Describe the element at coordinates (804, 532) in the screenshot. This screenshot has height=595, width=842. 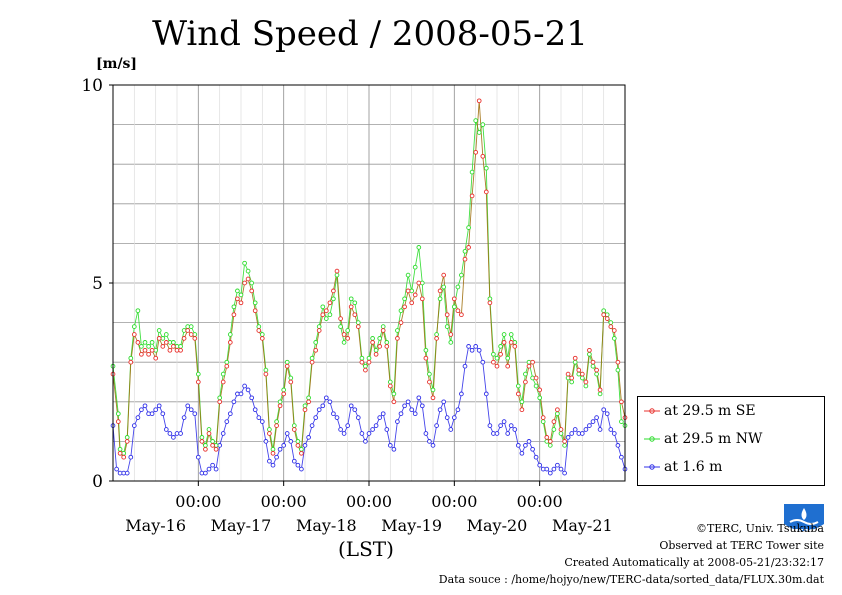
I see `svg-text: TERC` at that location.